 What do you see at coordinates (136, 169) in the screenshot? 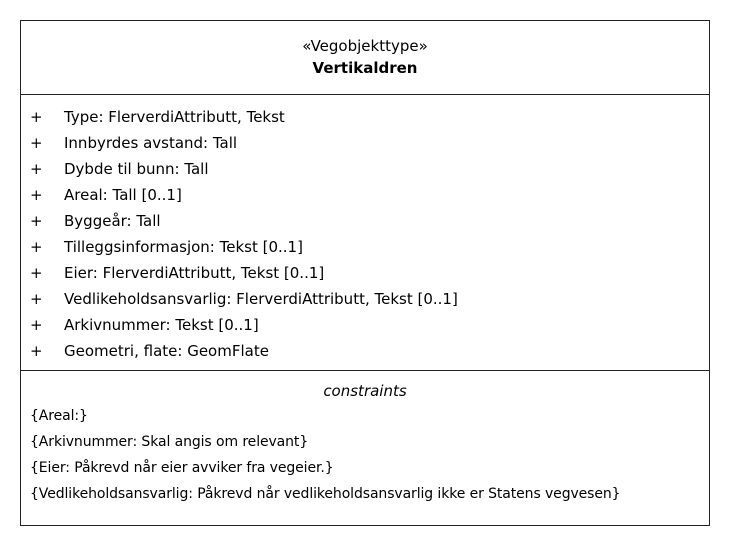
I see `attribute-text: Dybde til bunn: Tall` at bounding box center [136, 169].